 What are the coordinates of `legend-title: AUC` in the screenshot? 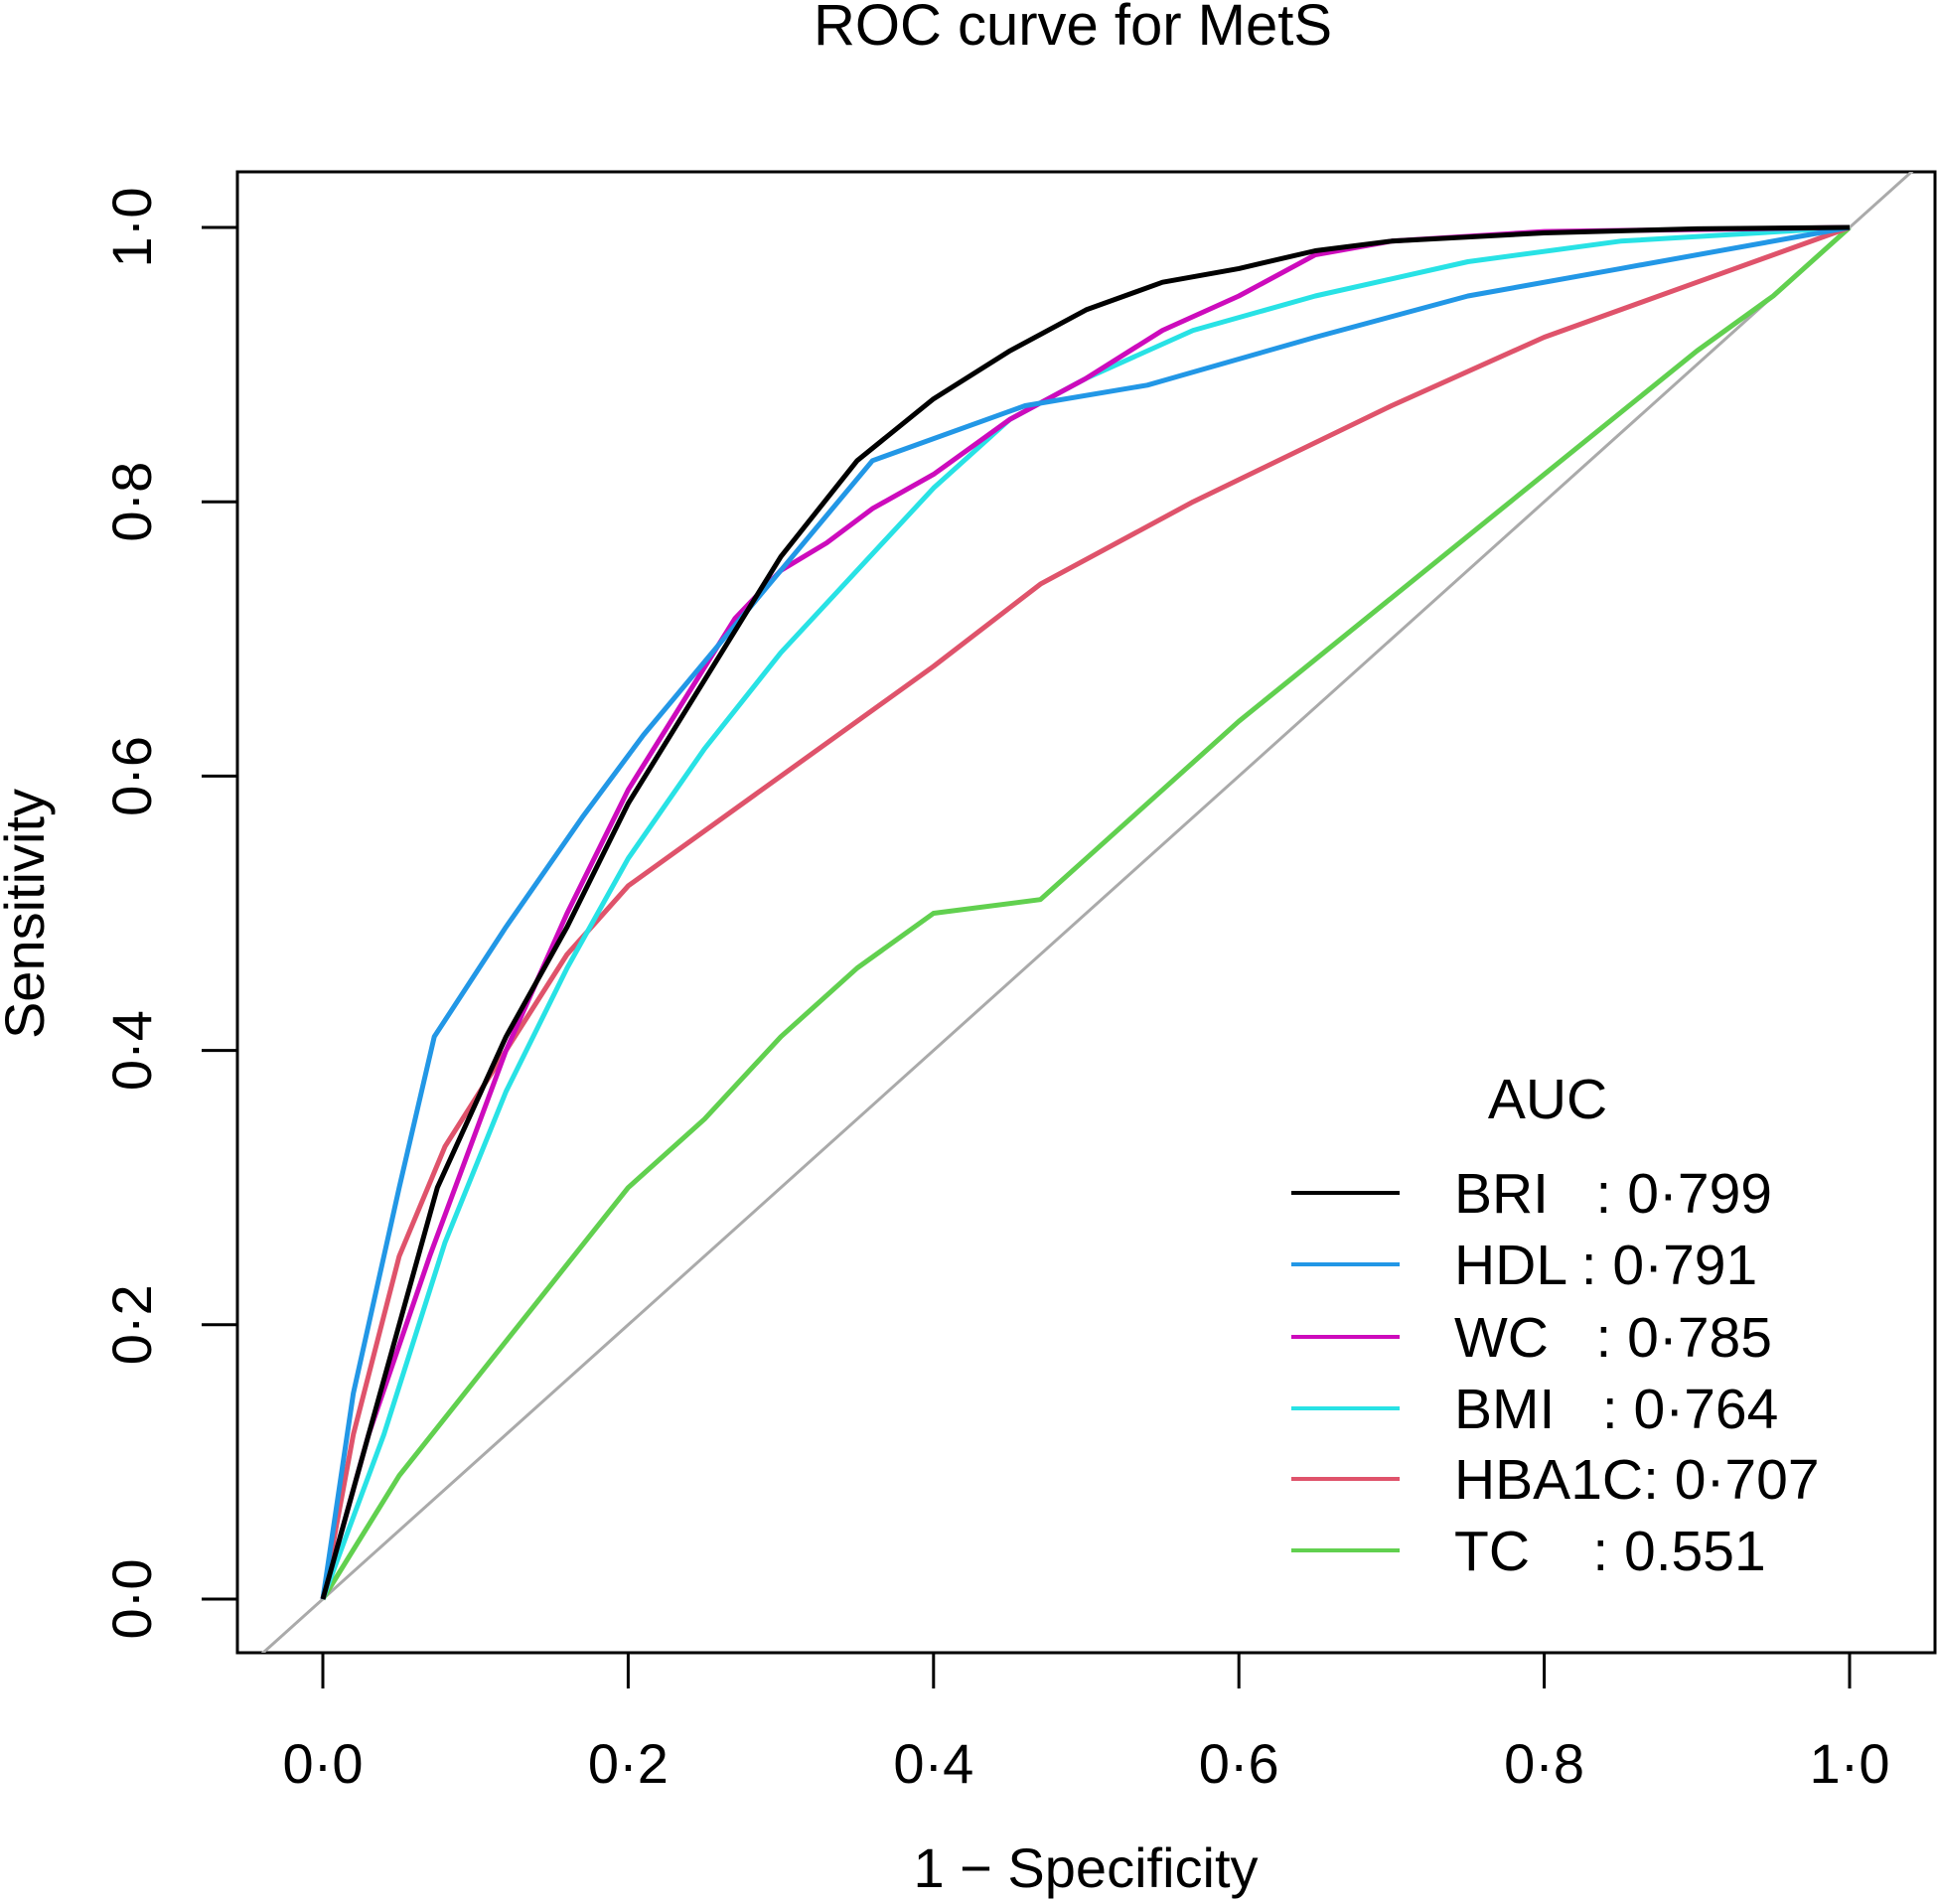 It's located at (1547, 1099).